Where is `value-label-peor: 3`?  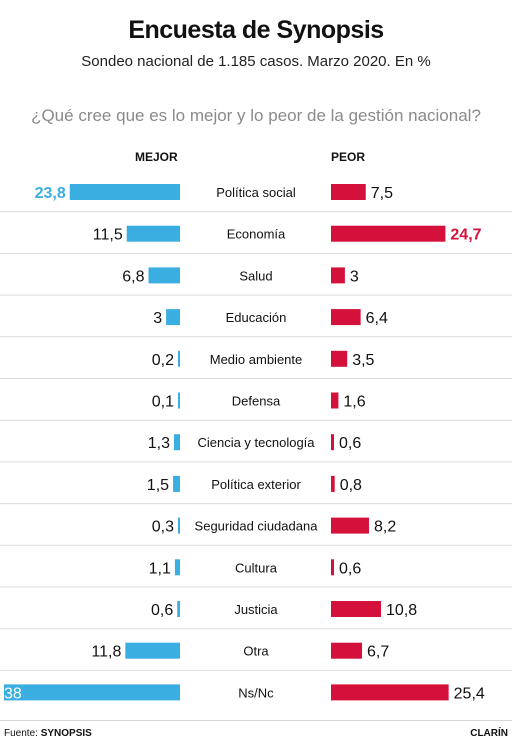 value-label-peor: 3 is located at coordinates (354, 276).